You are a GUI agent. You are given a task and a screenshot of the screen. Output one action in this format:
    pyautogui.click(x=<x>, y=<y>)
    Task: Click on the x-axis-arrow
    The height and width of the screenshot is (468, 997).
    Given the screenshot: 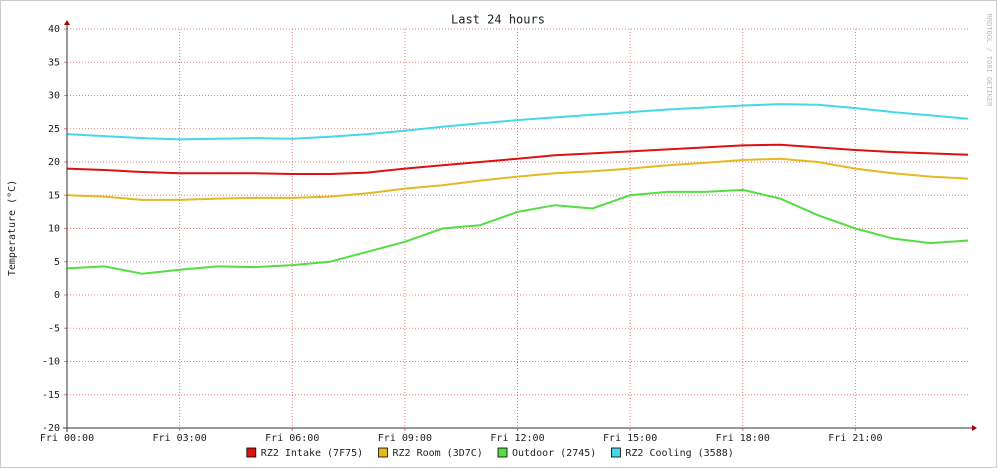 What is the action you would take?
    pyautogui.click(x=974, y=428)
    